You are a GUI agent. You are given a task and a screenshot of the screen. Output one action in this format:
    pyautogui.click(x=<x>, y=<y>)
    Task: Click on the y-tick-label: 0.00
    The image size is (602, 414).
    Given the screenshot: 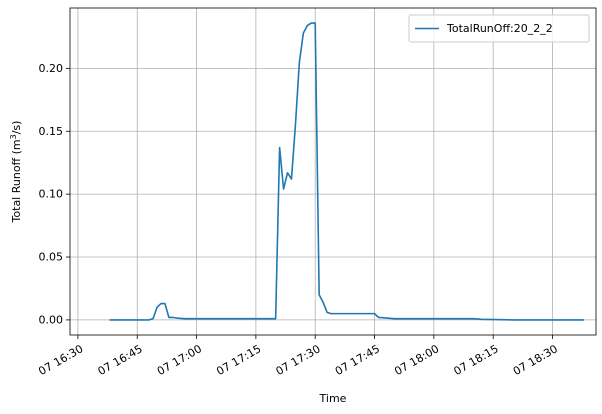 What is the action you would take?
    pyautogui.click(x=51, y=319)
    